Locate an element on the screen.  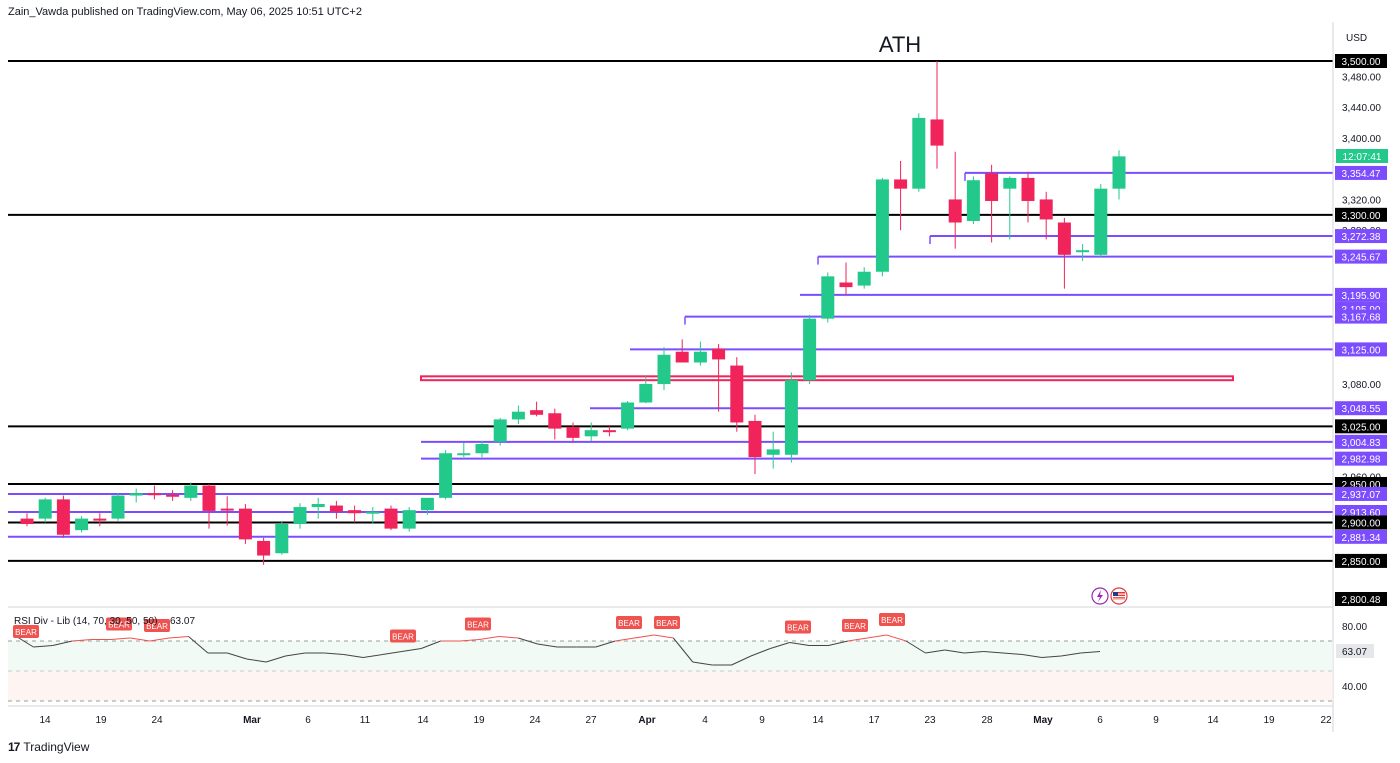
time-tick-label: 23 is located at coordinates (930, 720).